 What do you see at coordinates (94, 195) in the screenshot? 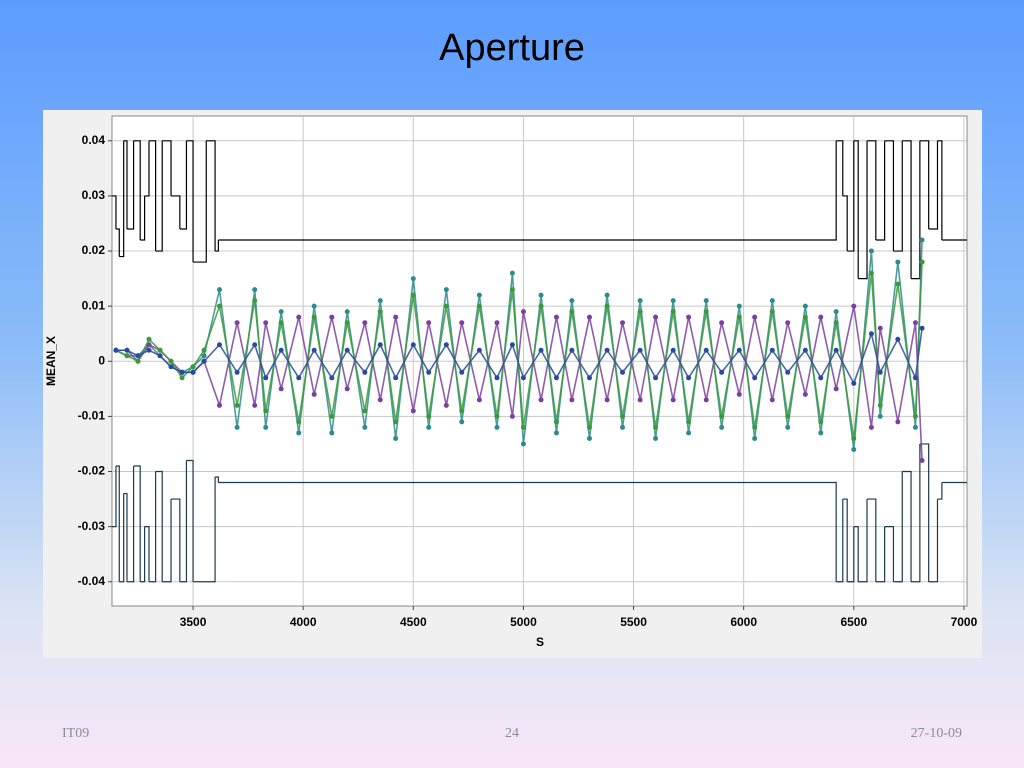
I see `y-tick-label: 0.03` at bounding box center [94, 195].